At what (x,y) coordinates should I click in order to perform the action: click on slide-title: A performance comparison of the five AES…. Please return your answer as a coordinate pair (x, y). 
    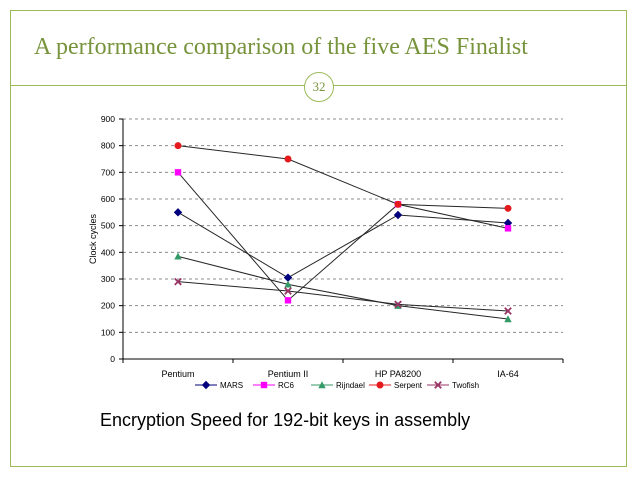
    Looking at the image, I should click on (281, 47).